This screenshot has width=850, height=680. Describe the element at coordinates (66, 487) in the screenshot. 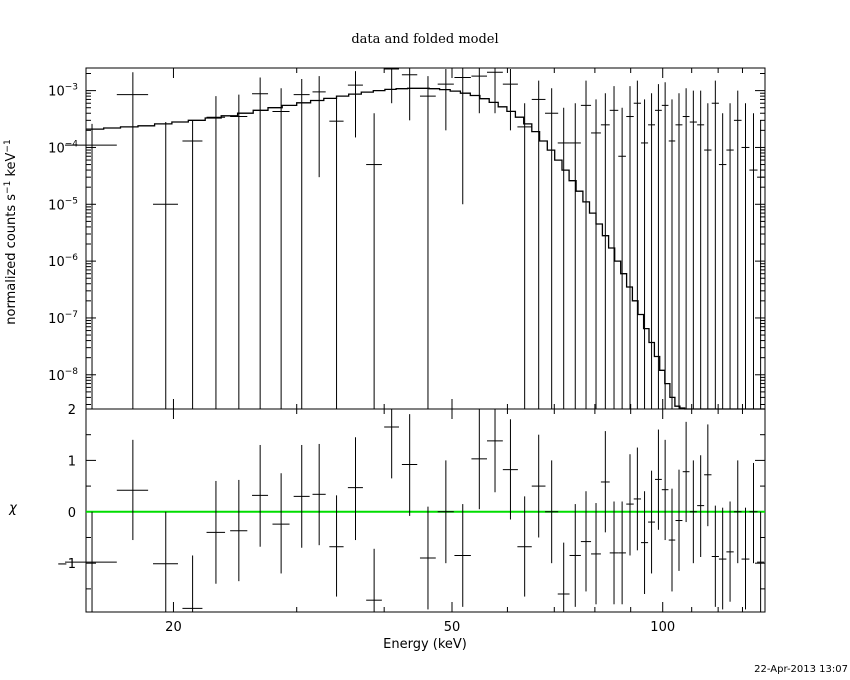

I see `lower-tick-labels: −1 0 1 2` at that location.